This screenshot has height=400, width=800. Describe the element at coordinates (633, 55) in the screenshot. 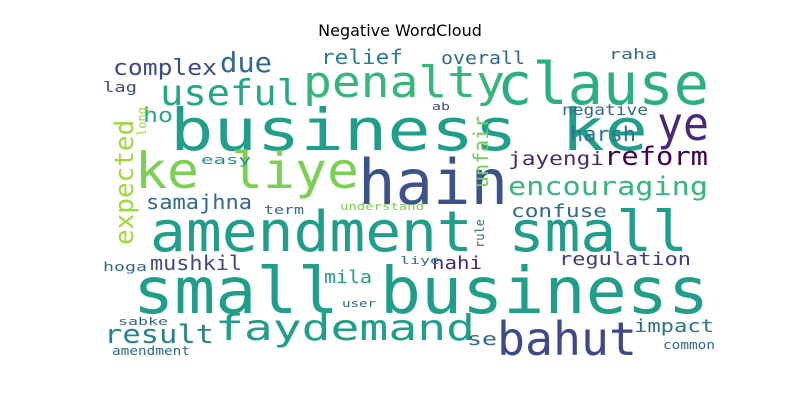

I see `word-raha: raha` at that location.